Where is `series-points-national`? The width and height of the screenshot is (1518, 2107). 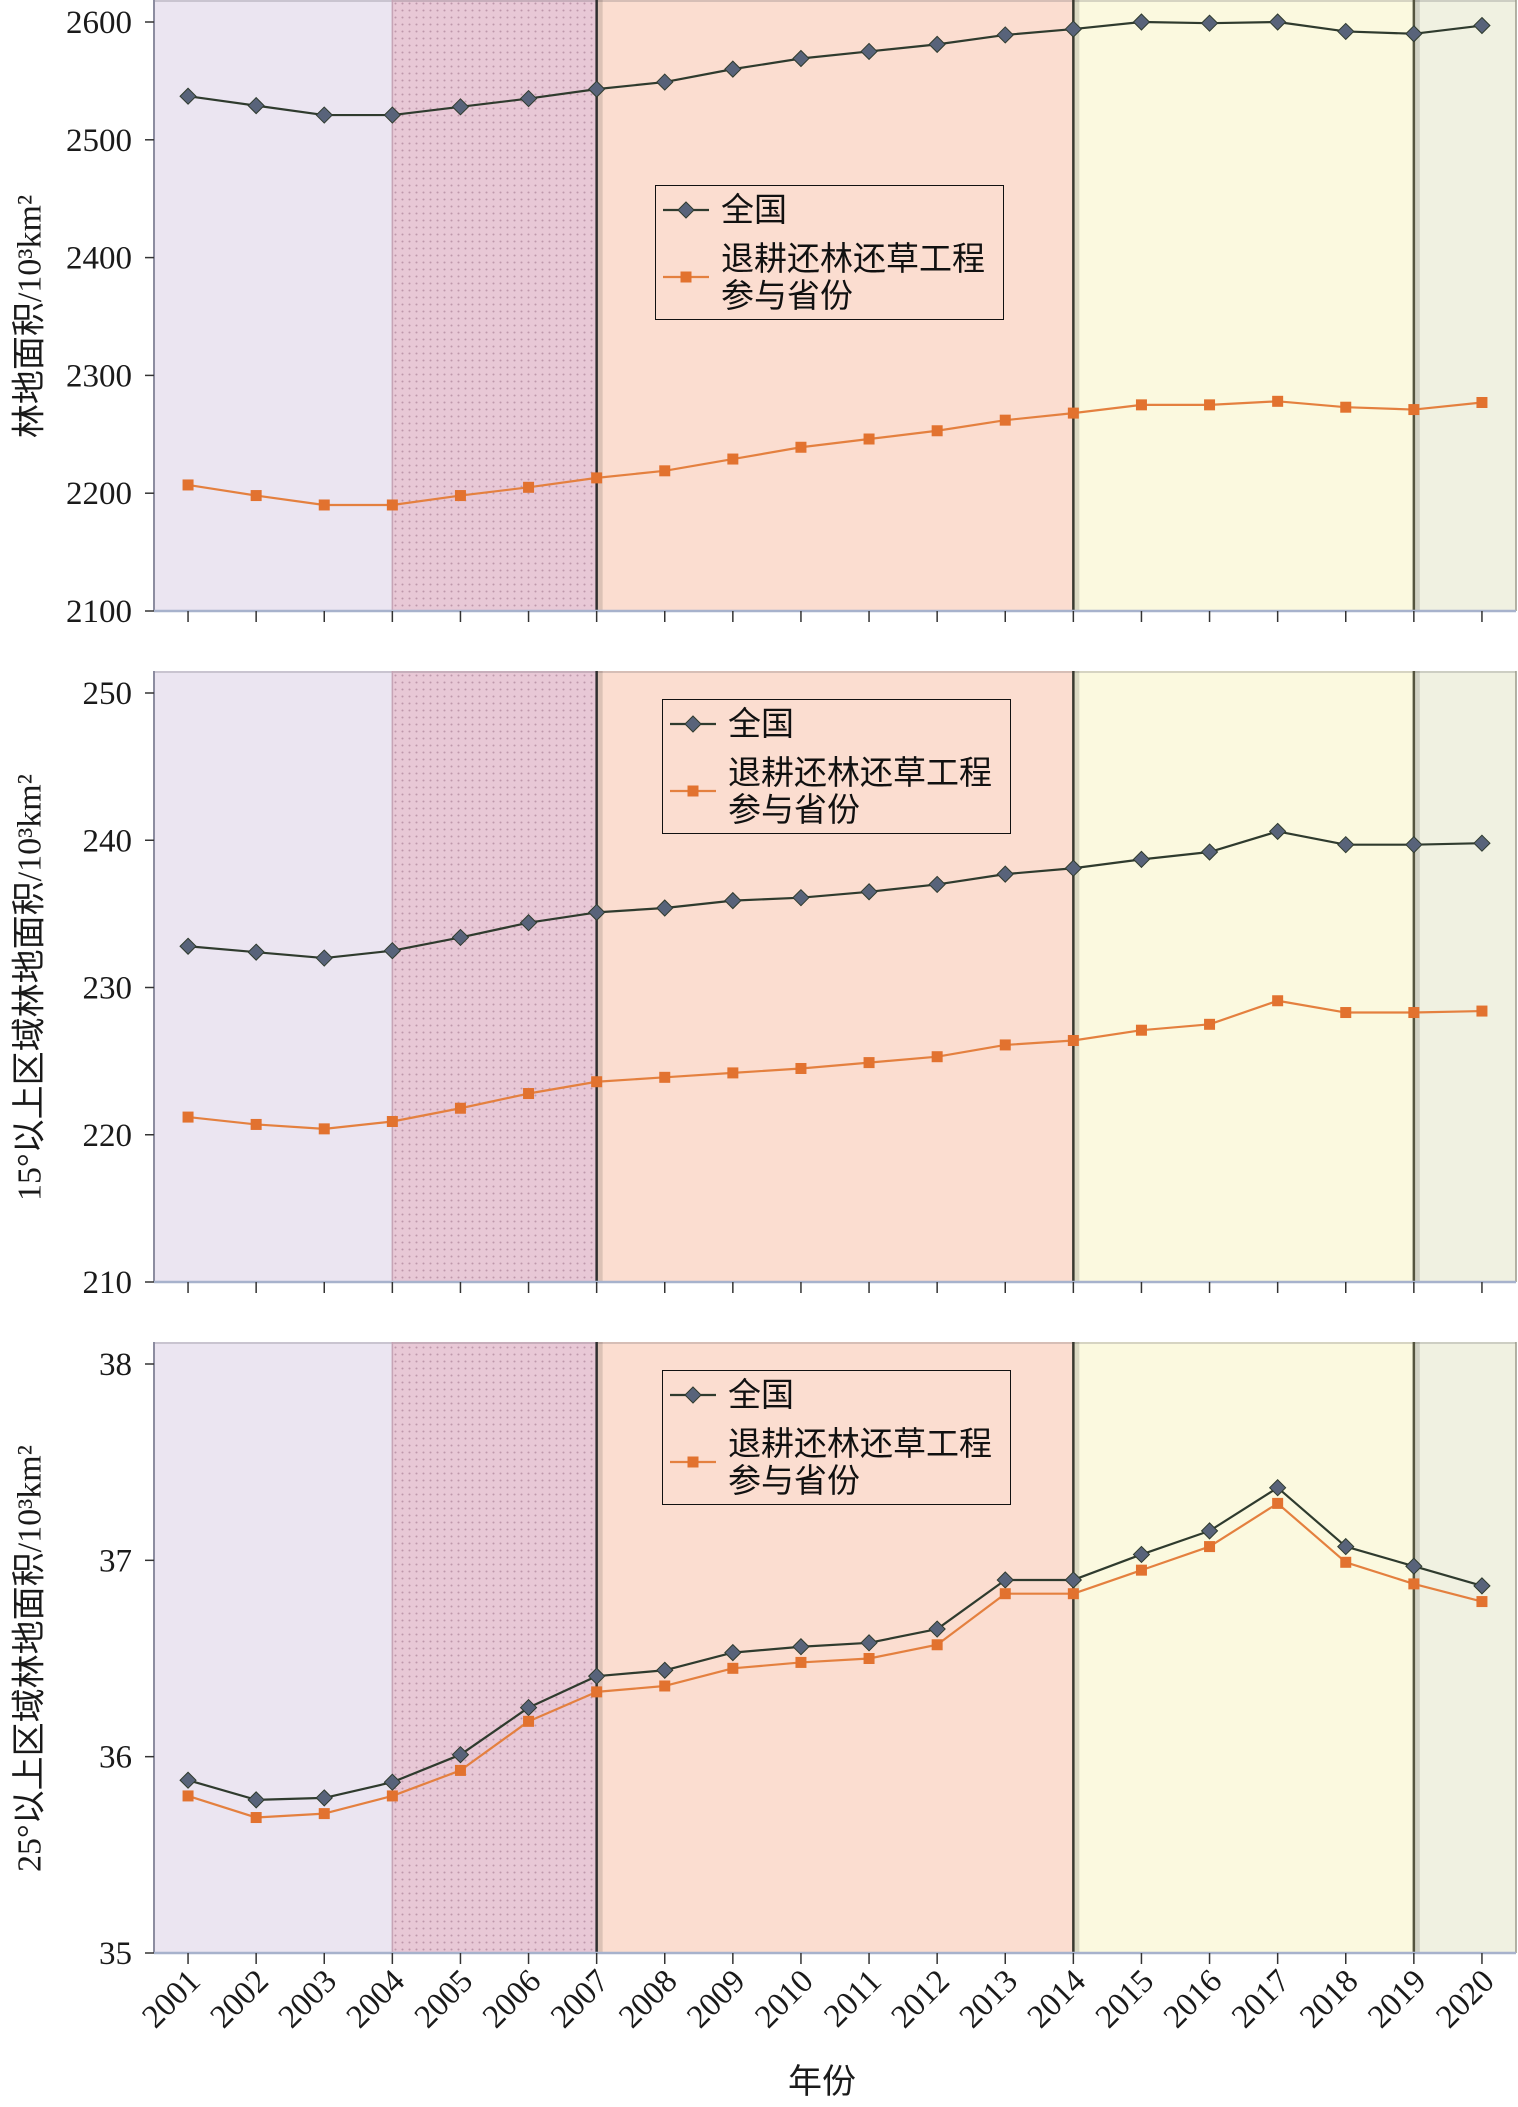 series-points-national is located at coordinates (835, 68).